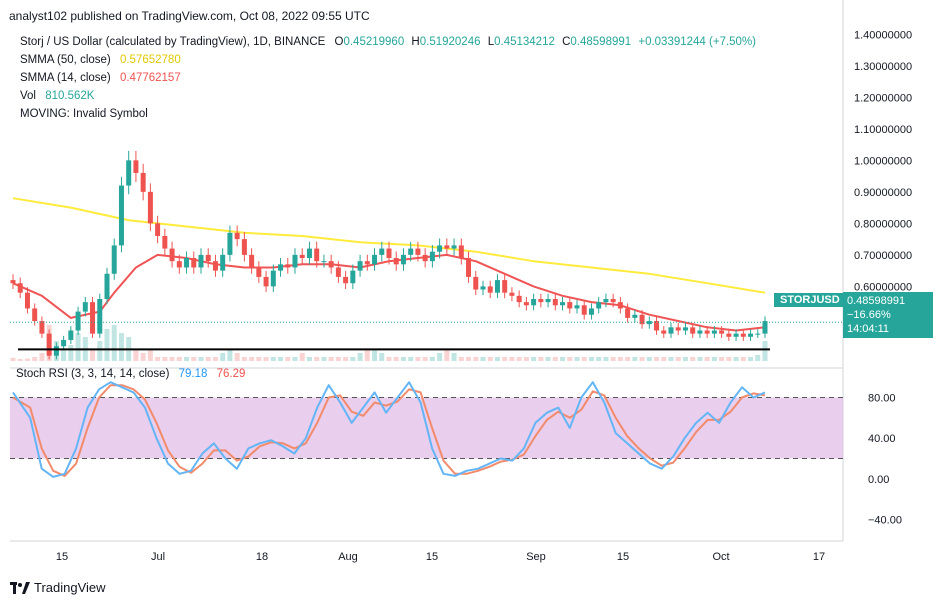  Describe the element at coordinates (491, 42) in the screenshot. I see `legend-low-label: L` at that location.